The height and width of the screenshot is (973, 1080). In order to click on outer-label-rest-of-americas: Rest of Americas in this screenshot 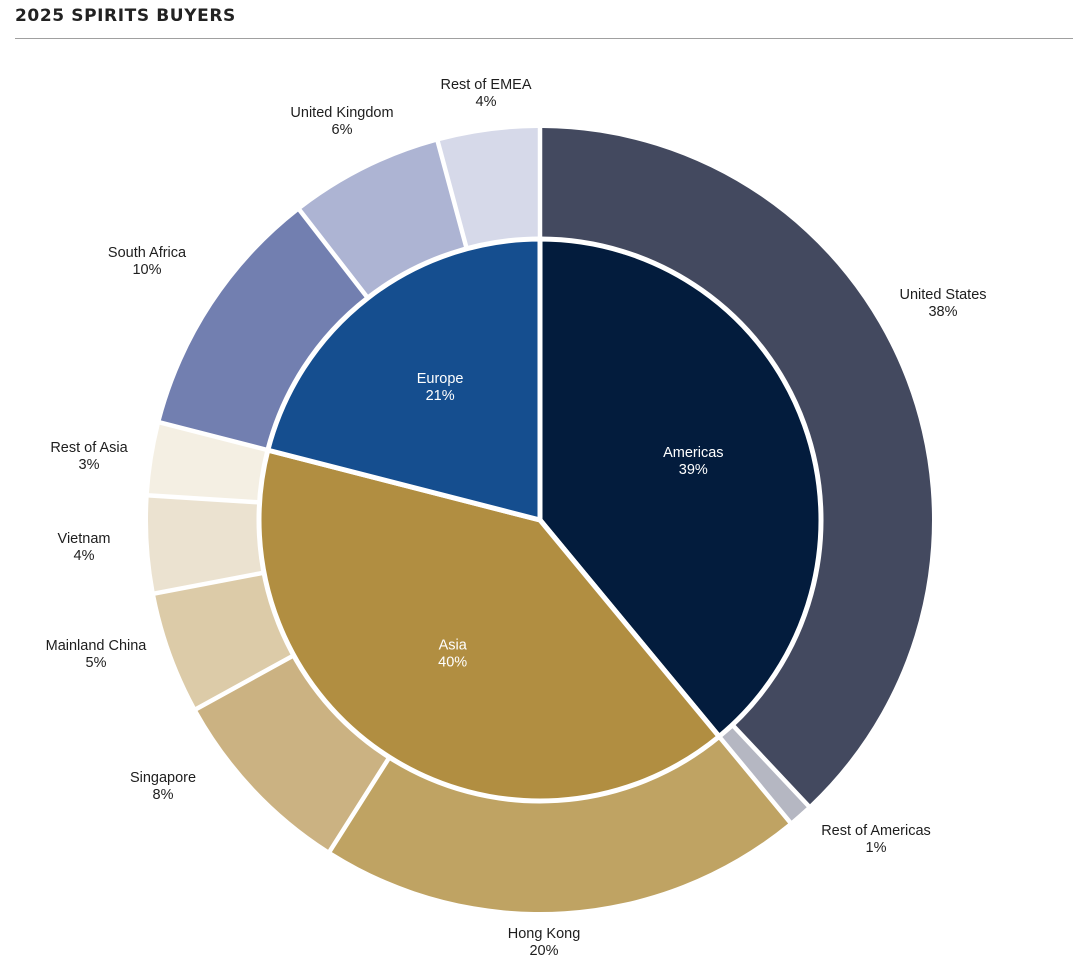, I will do `click(876, 831)`.